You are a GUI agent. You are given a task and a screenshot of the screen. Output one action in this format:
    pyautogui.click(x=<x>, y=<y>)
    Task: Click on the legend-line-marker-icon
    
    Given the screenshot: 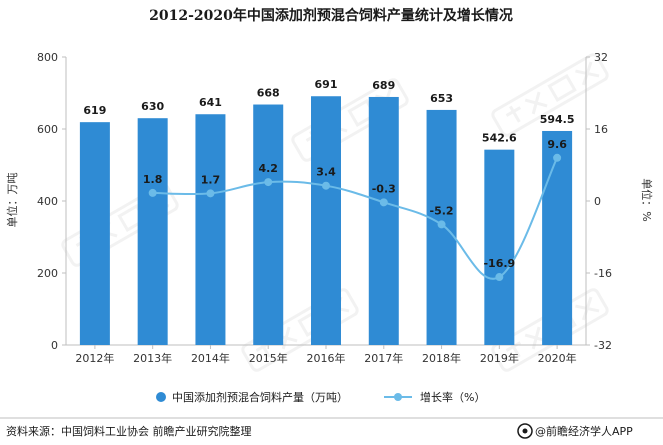 What is the action you would take?
    pyautogui.click(x=398, y=397)
    